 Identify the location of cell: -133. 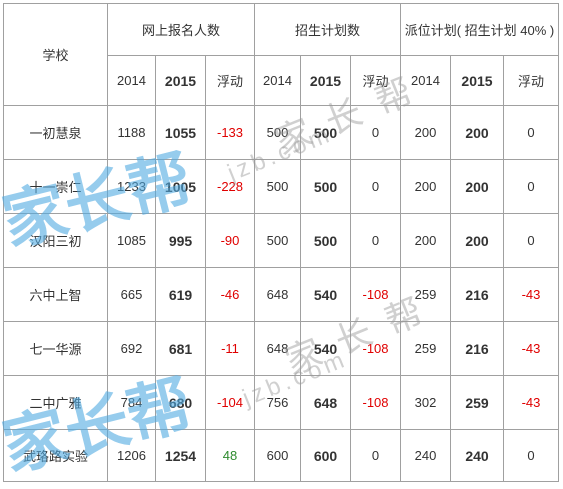
(230, 132).